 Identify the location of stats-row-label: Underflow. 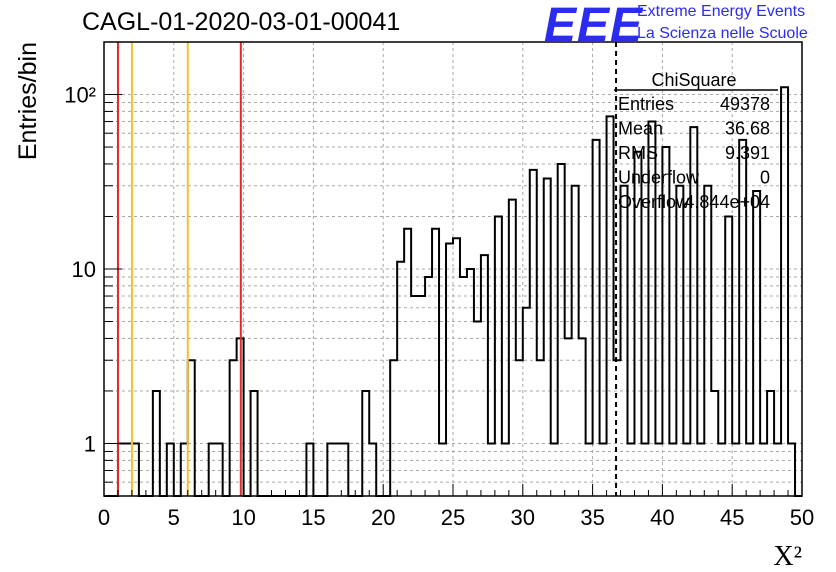
(659, 178).